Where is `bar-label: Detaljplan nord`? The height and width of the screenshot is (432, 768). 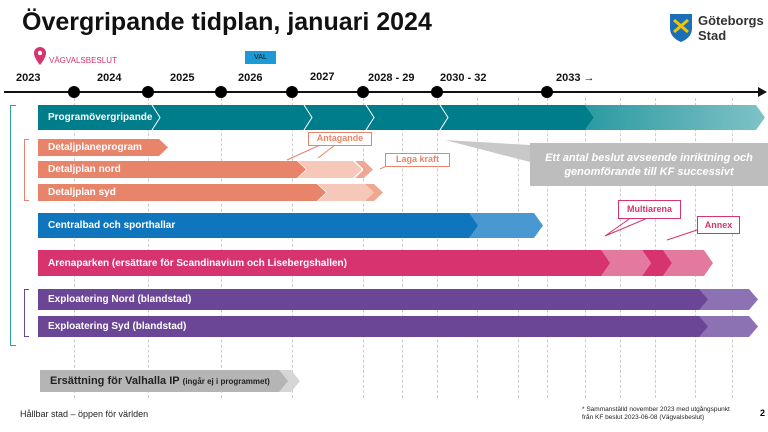 bar-label: Detaljplan nord is located at coordinates (84, 169).